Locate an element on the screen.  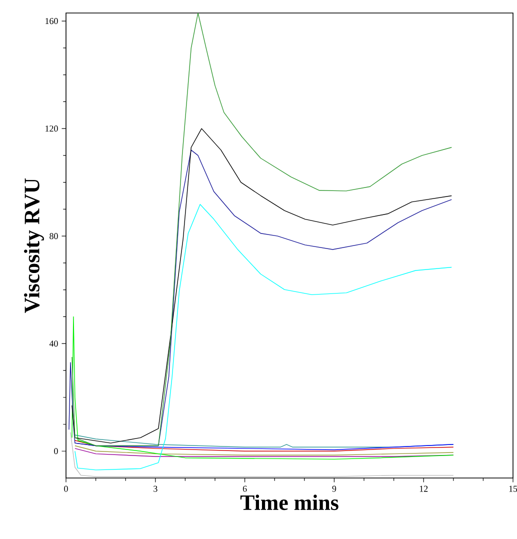
x-tick-label: 15 is located at coordinates (513, 489).